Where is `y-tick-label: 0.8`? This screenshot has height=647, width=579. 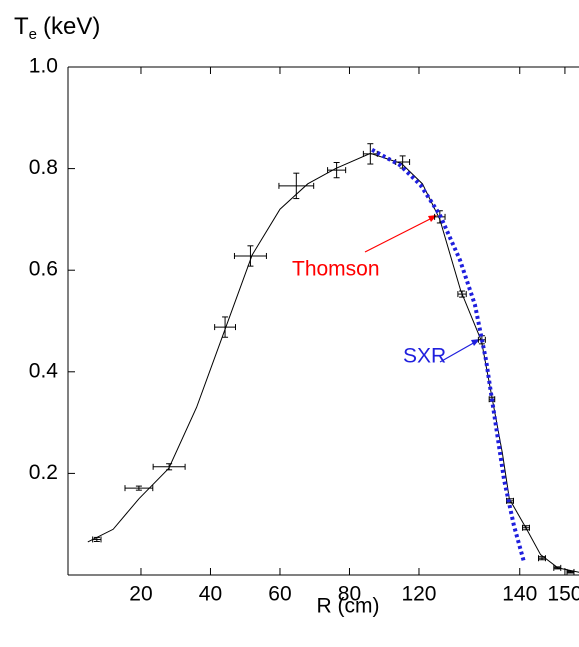 y-tick-label: 0.8 is located at coordinates (43, 167).